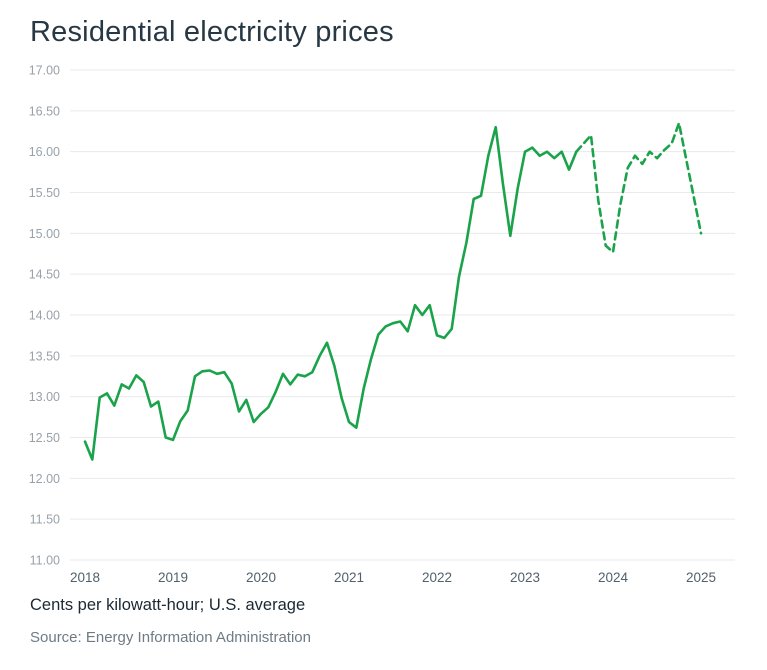 This screenshot has height=670, width=767. What do you see at coordinates (44, 111) in the screenshot?
I see `y-axis-label: 16.50` at bounding box center [44, 111].